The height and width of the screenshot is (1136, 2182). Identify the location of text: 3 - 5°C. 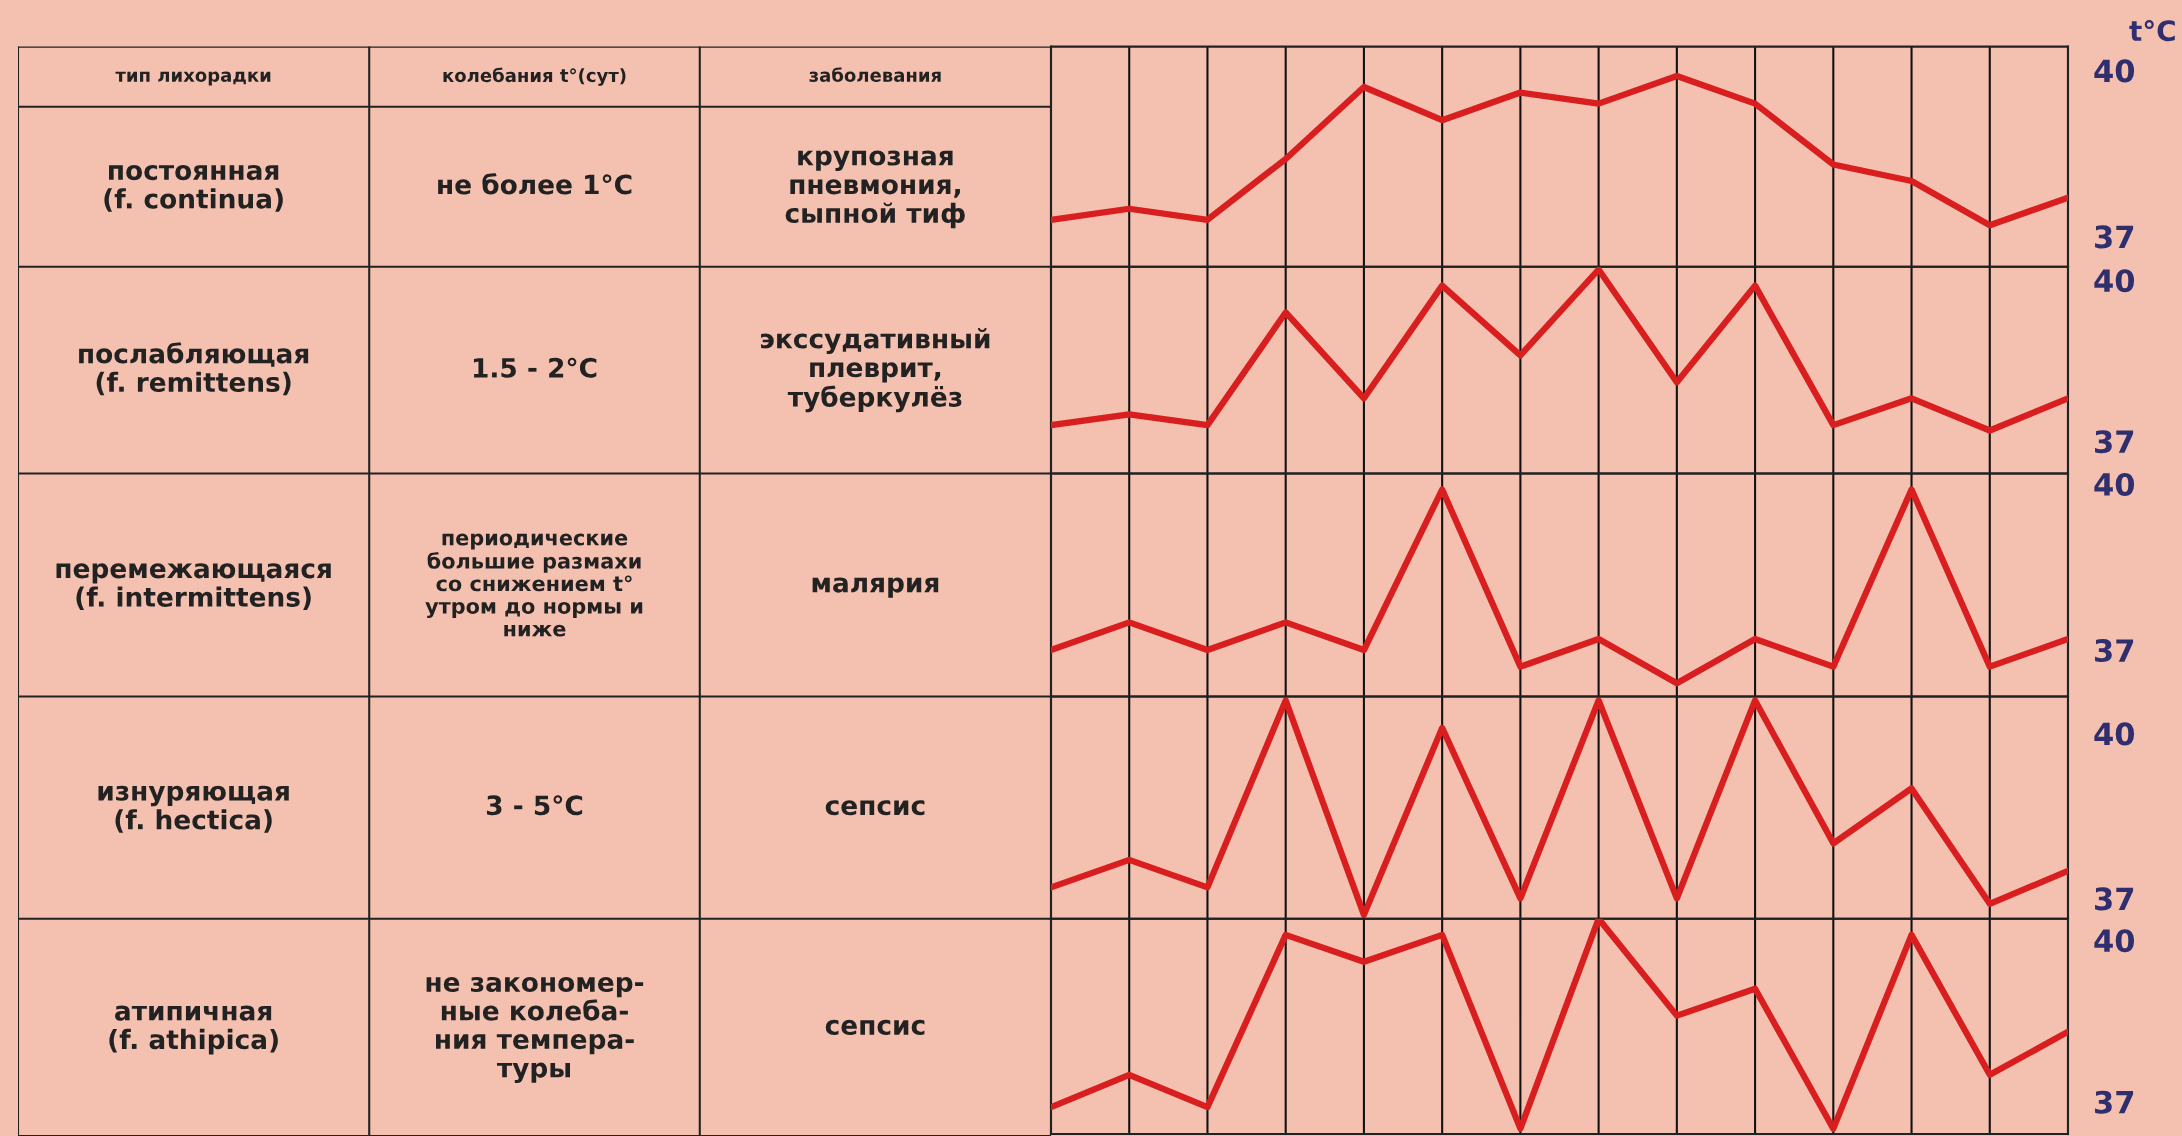
(534, 805).